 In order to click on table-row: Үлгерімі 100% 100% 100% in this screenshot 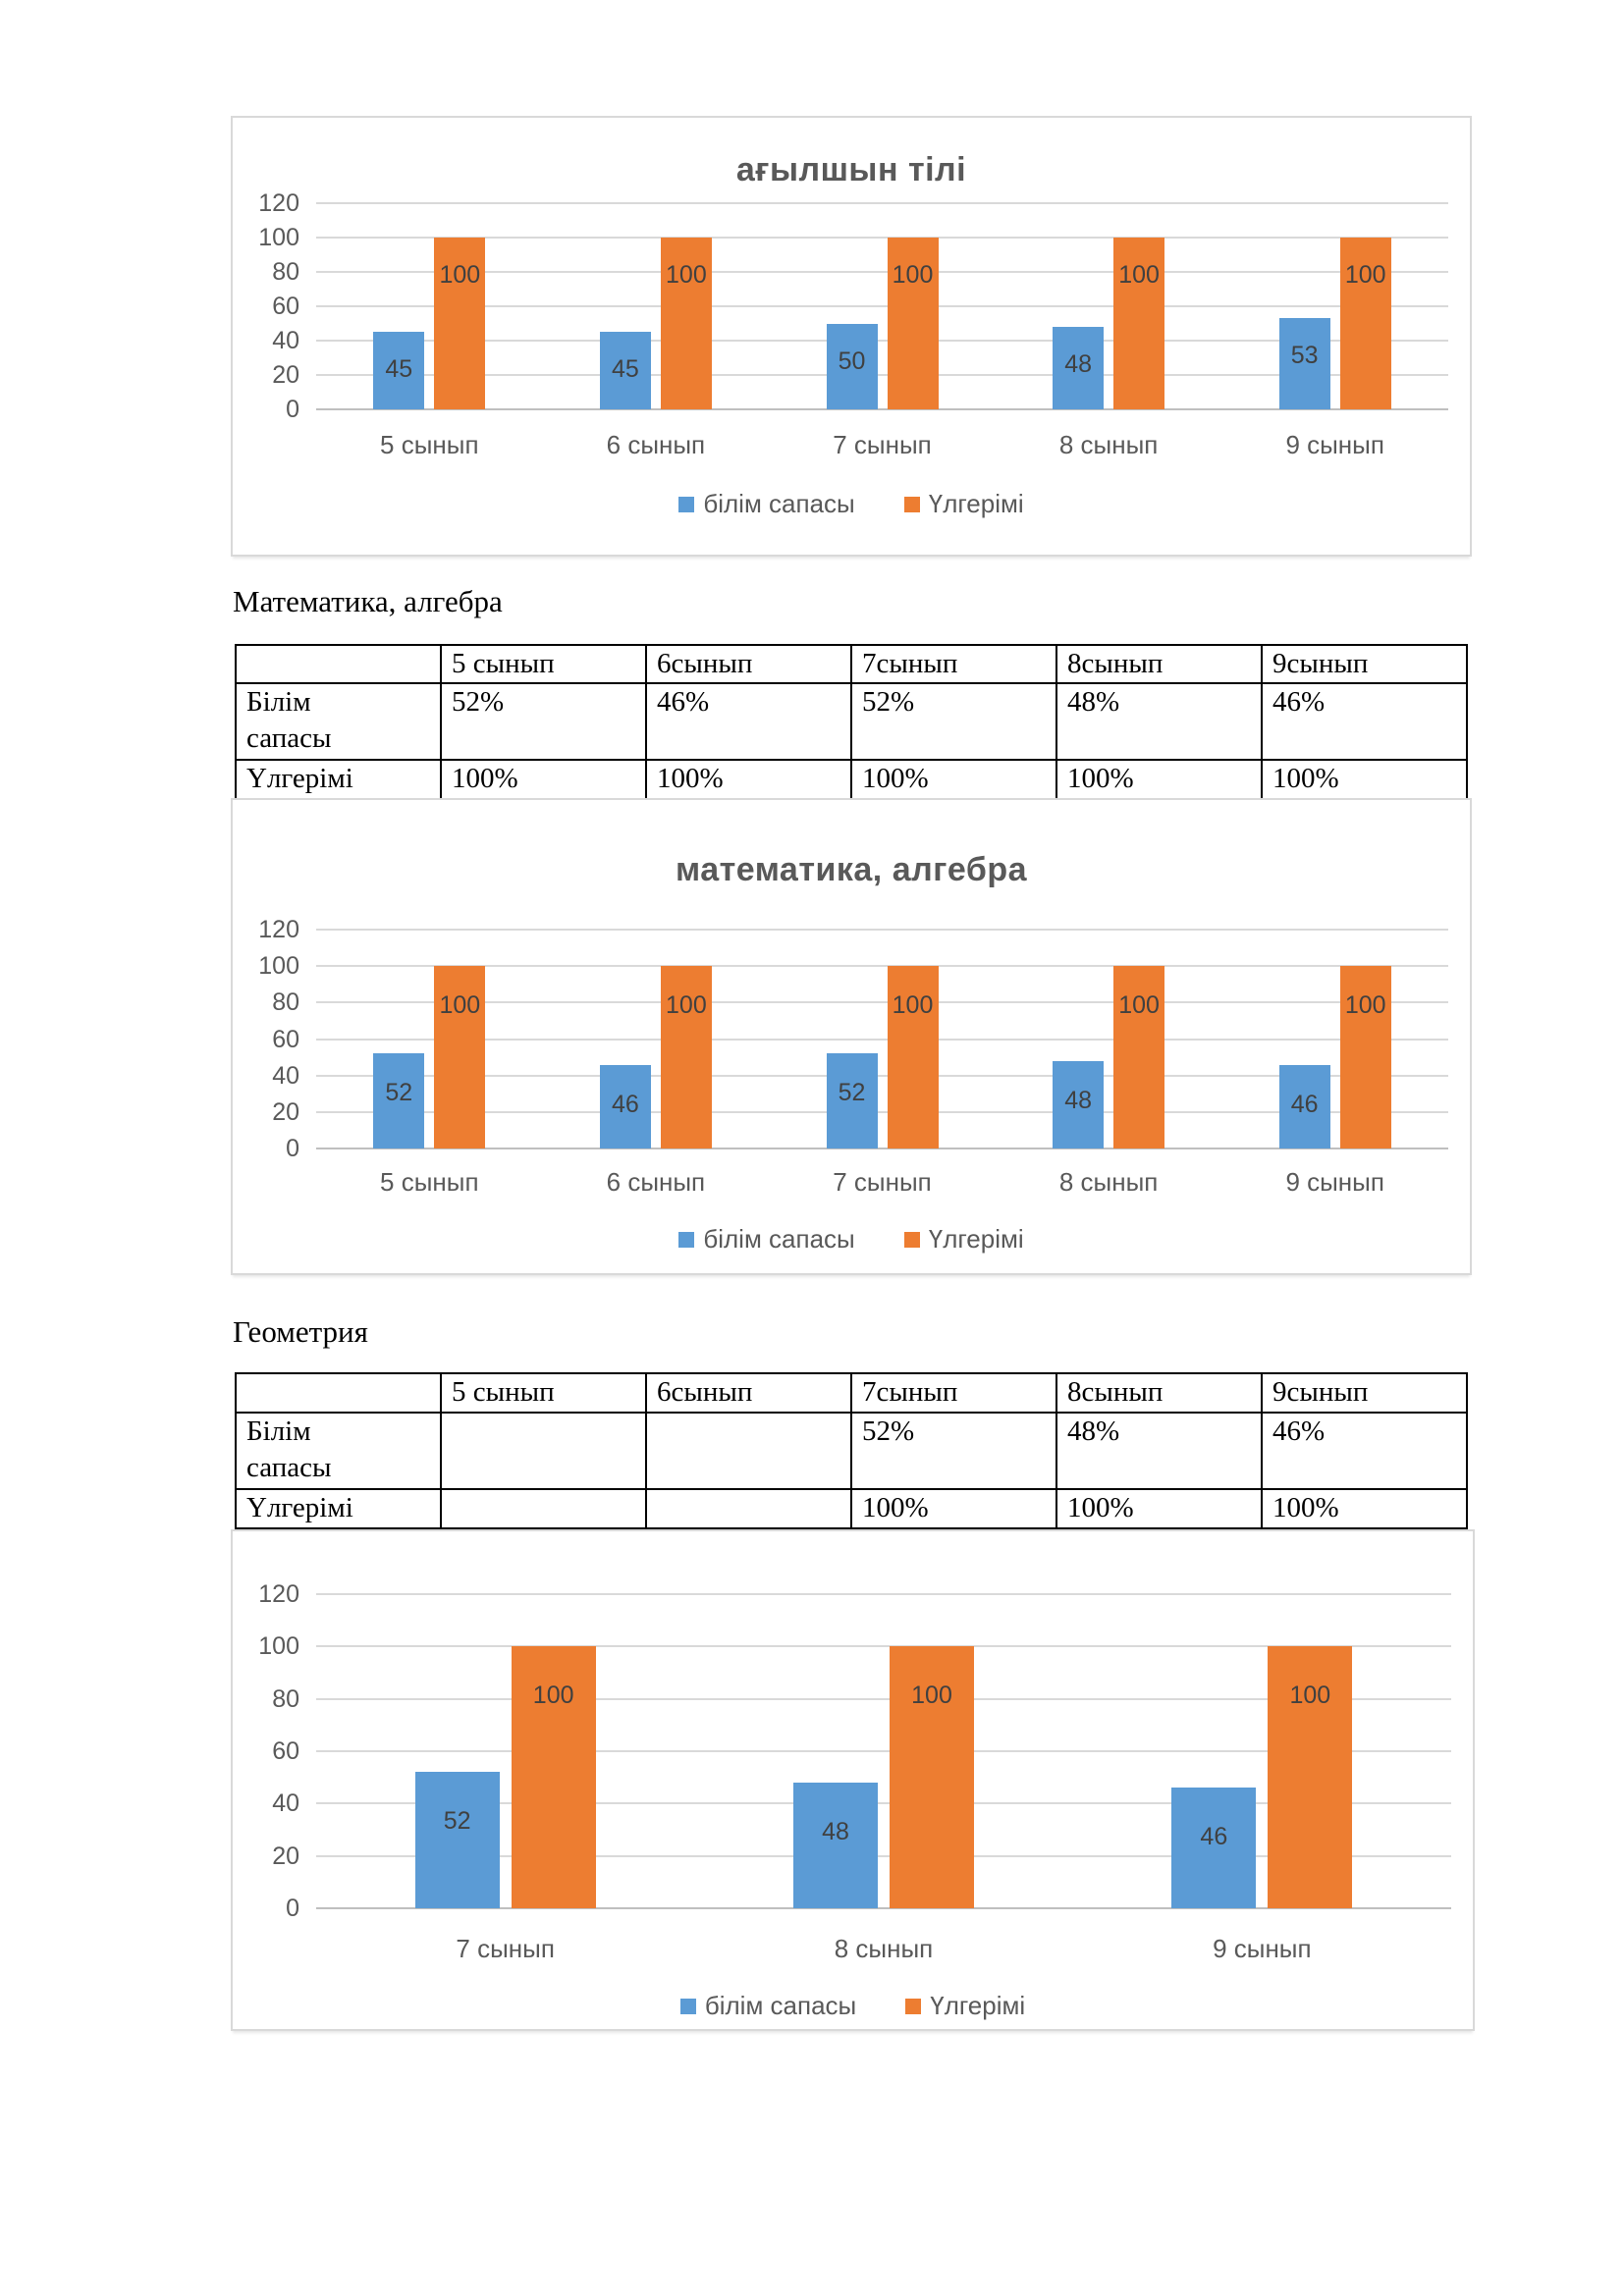, I will do `click(851, 1508)`.